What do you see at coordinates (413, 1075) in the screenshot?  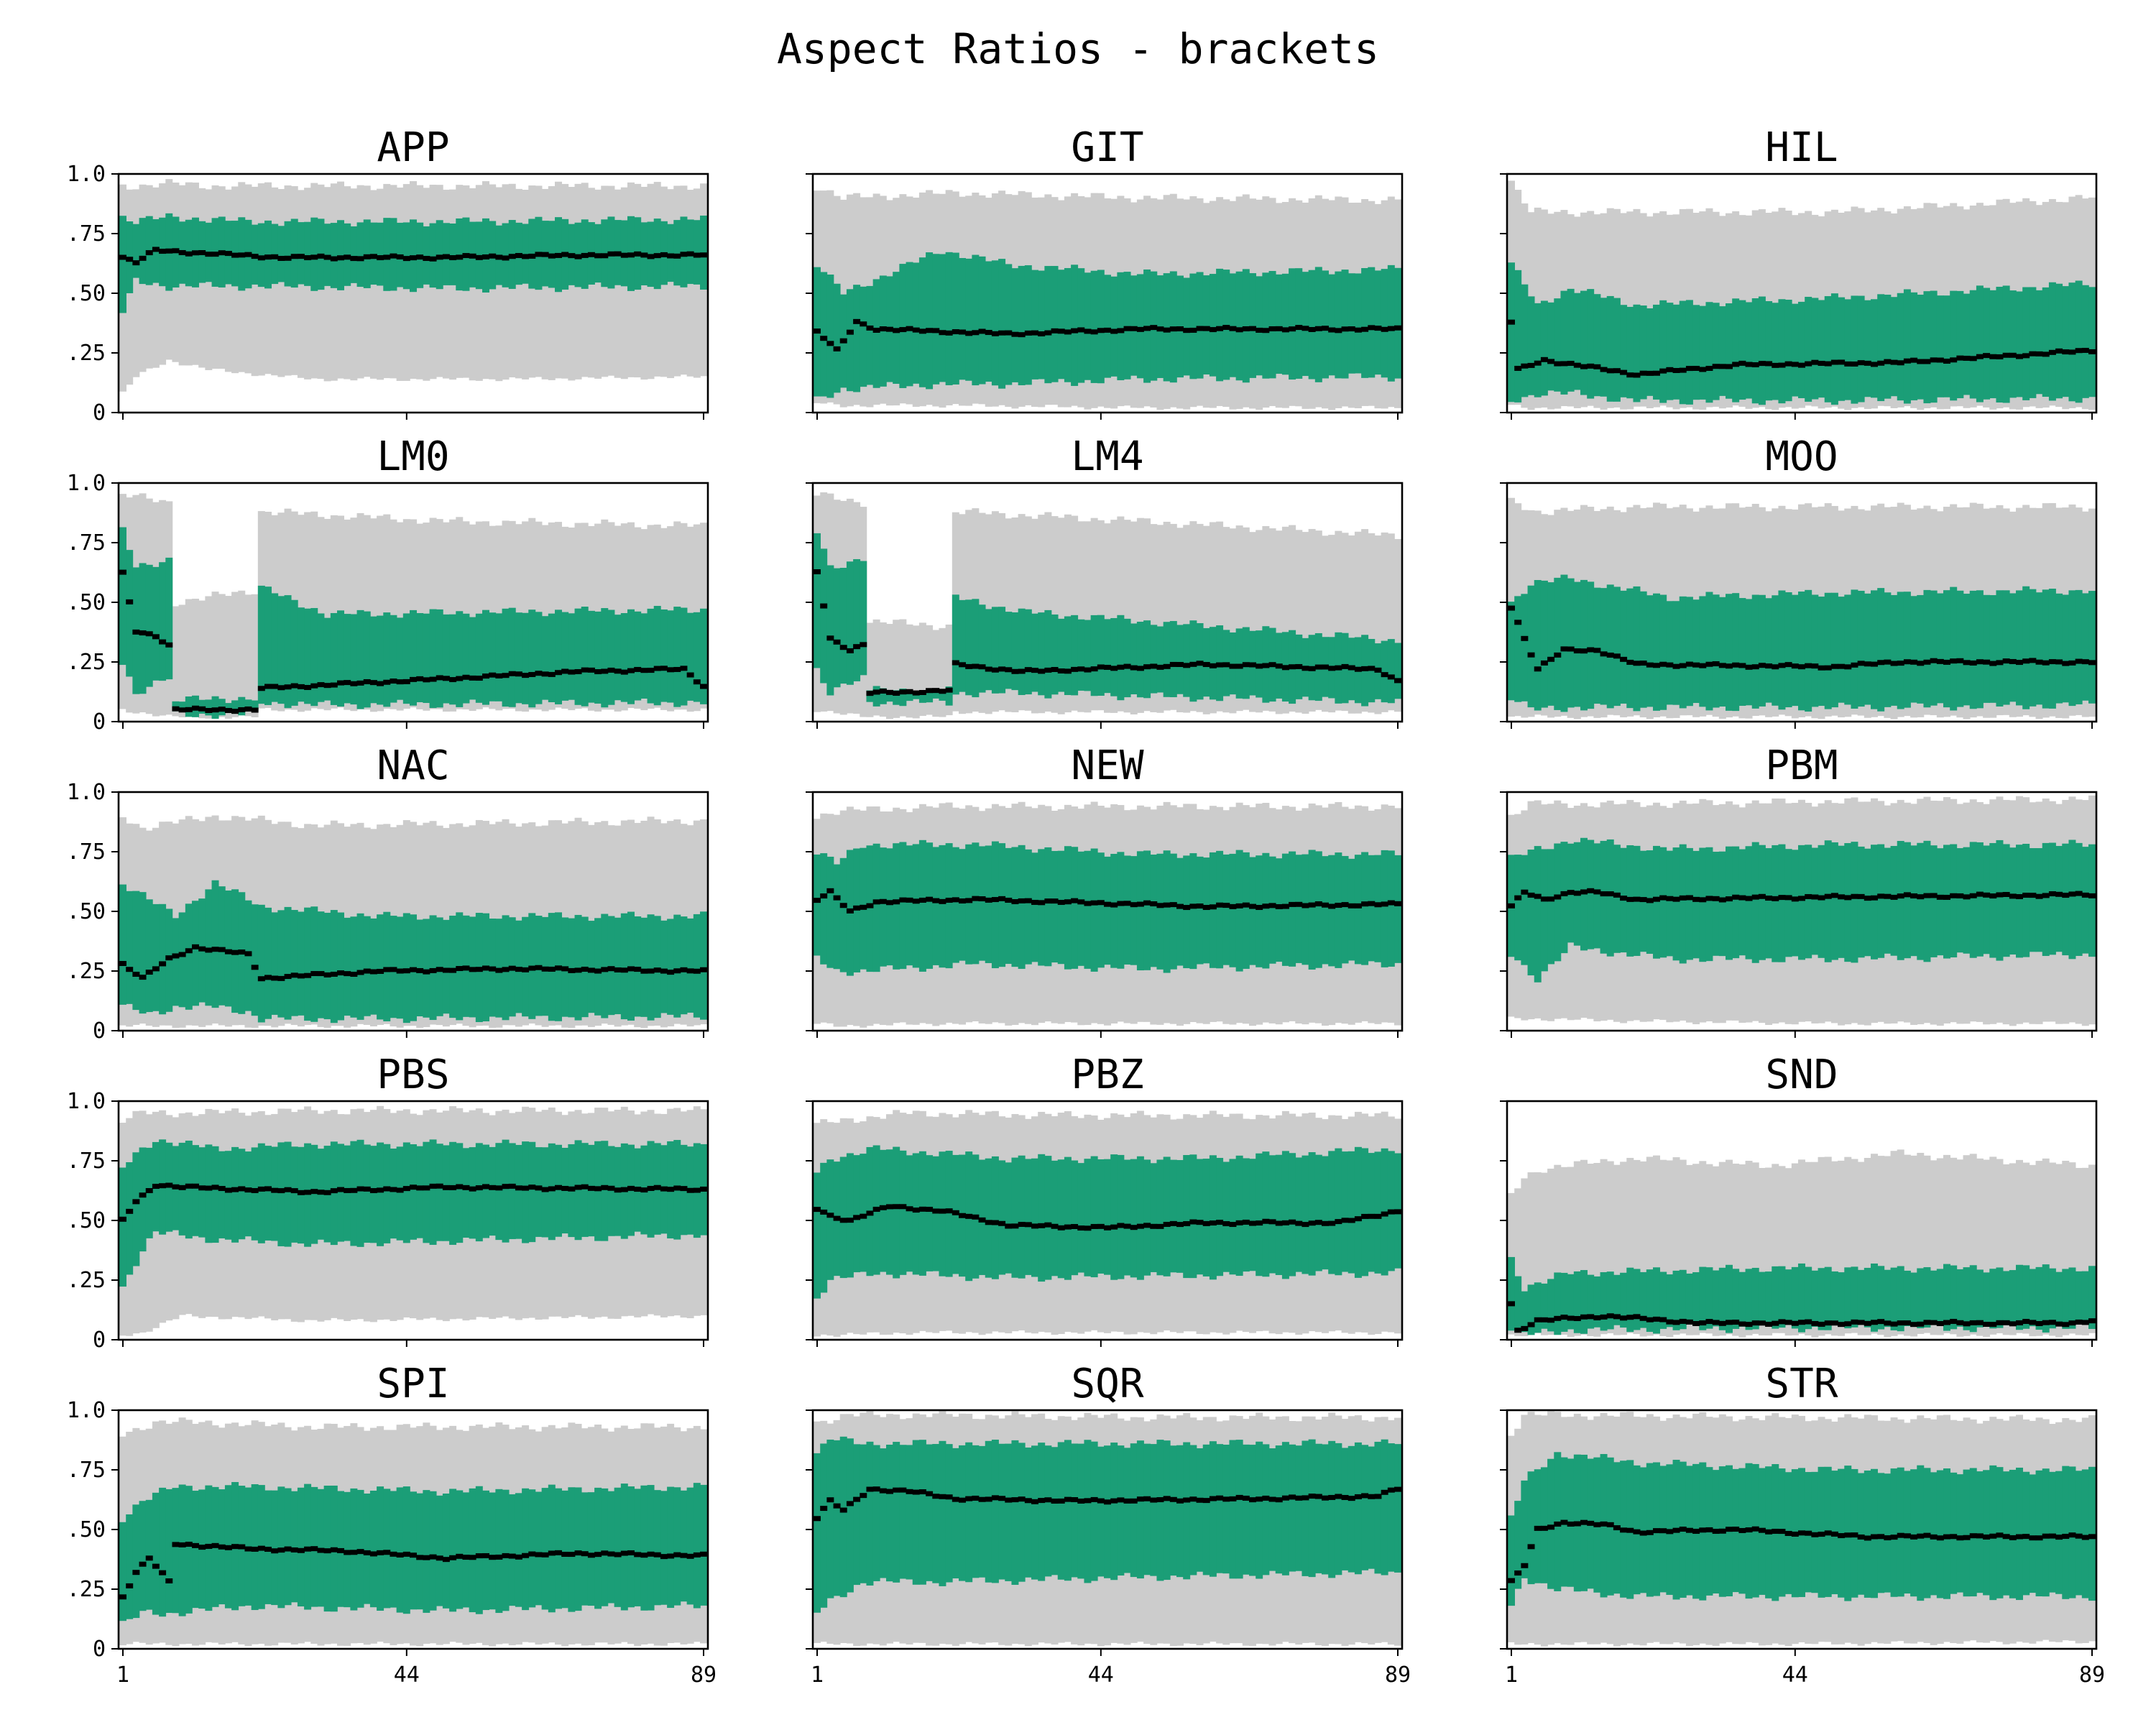 I see `panel-title: PBS` at bounding box center [413, 1075].